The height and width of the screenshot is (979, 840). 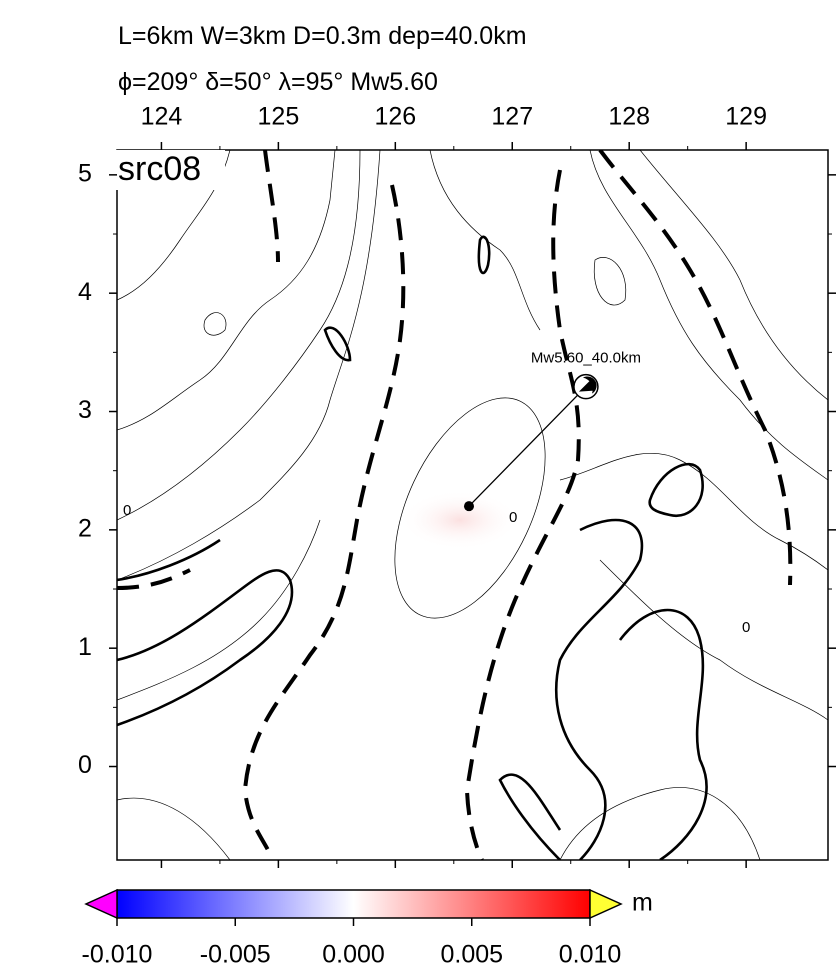 I want to click on y-tick-label: 3, so click(x=85, y=410).